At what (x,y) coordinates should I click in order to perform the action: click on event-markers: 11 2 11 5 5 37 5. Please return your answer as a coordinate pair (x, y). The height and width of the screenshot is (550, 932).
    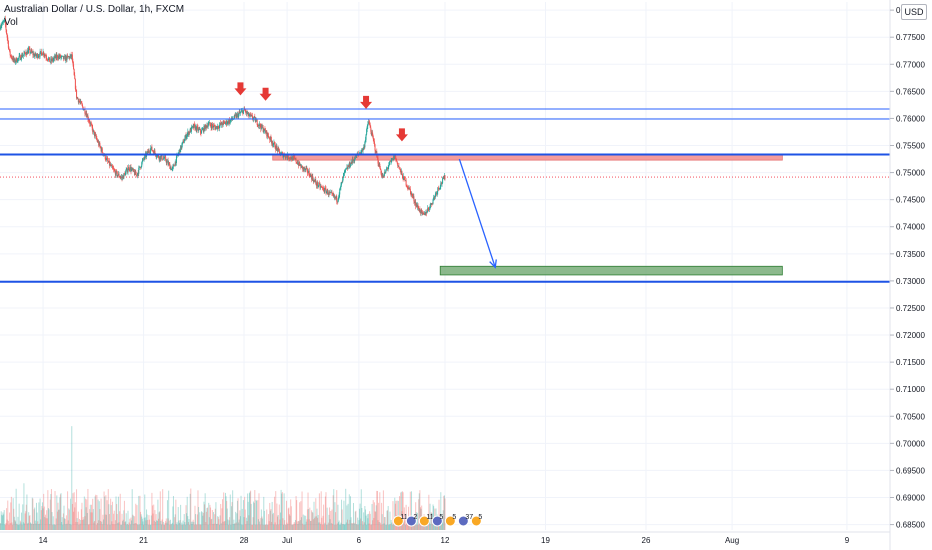
    Looking at the image, I should click on (437, 520).